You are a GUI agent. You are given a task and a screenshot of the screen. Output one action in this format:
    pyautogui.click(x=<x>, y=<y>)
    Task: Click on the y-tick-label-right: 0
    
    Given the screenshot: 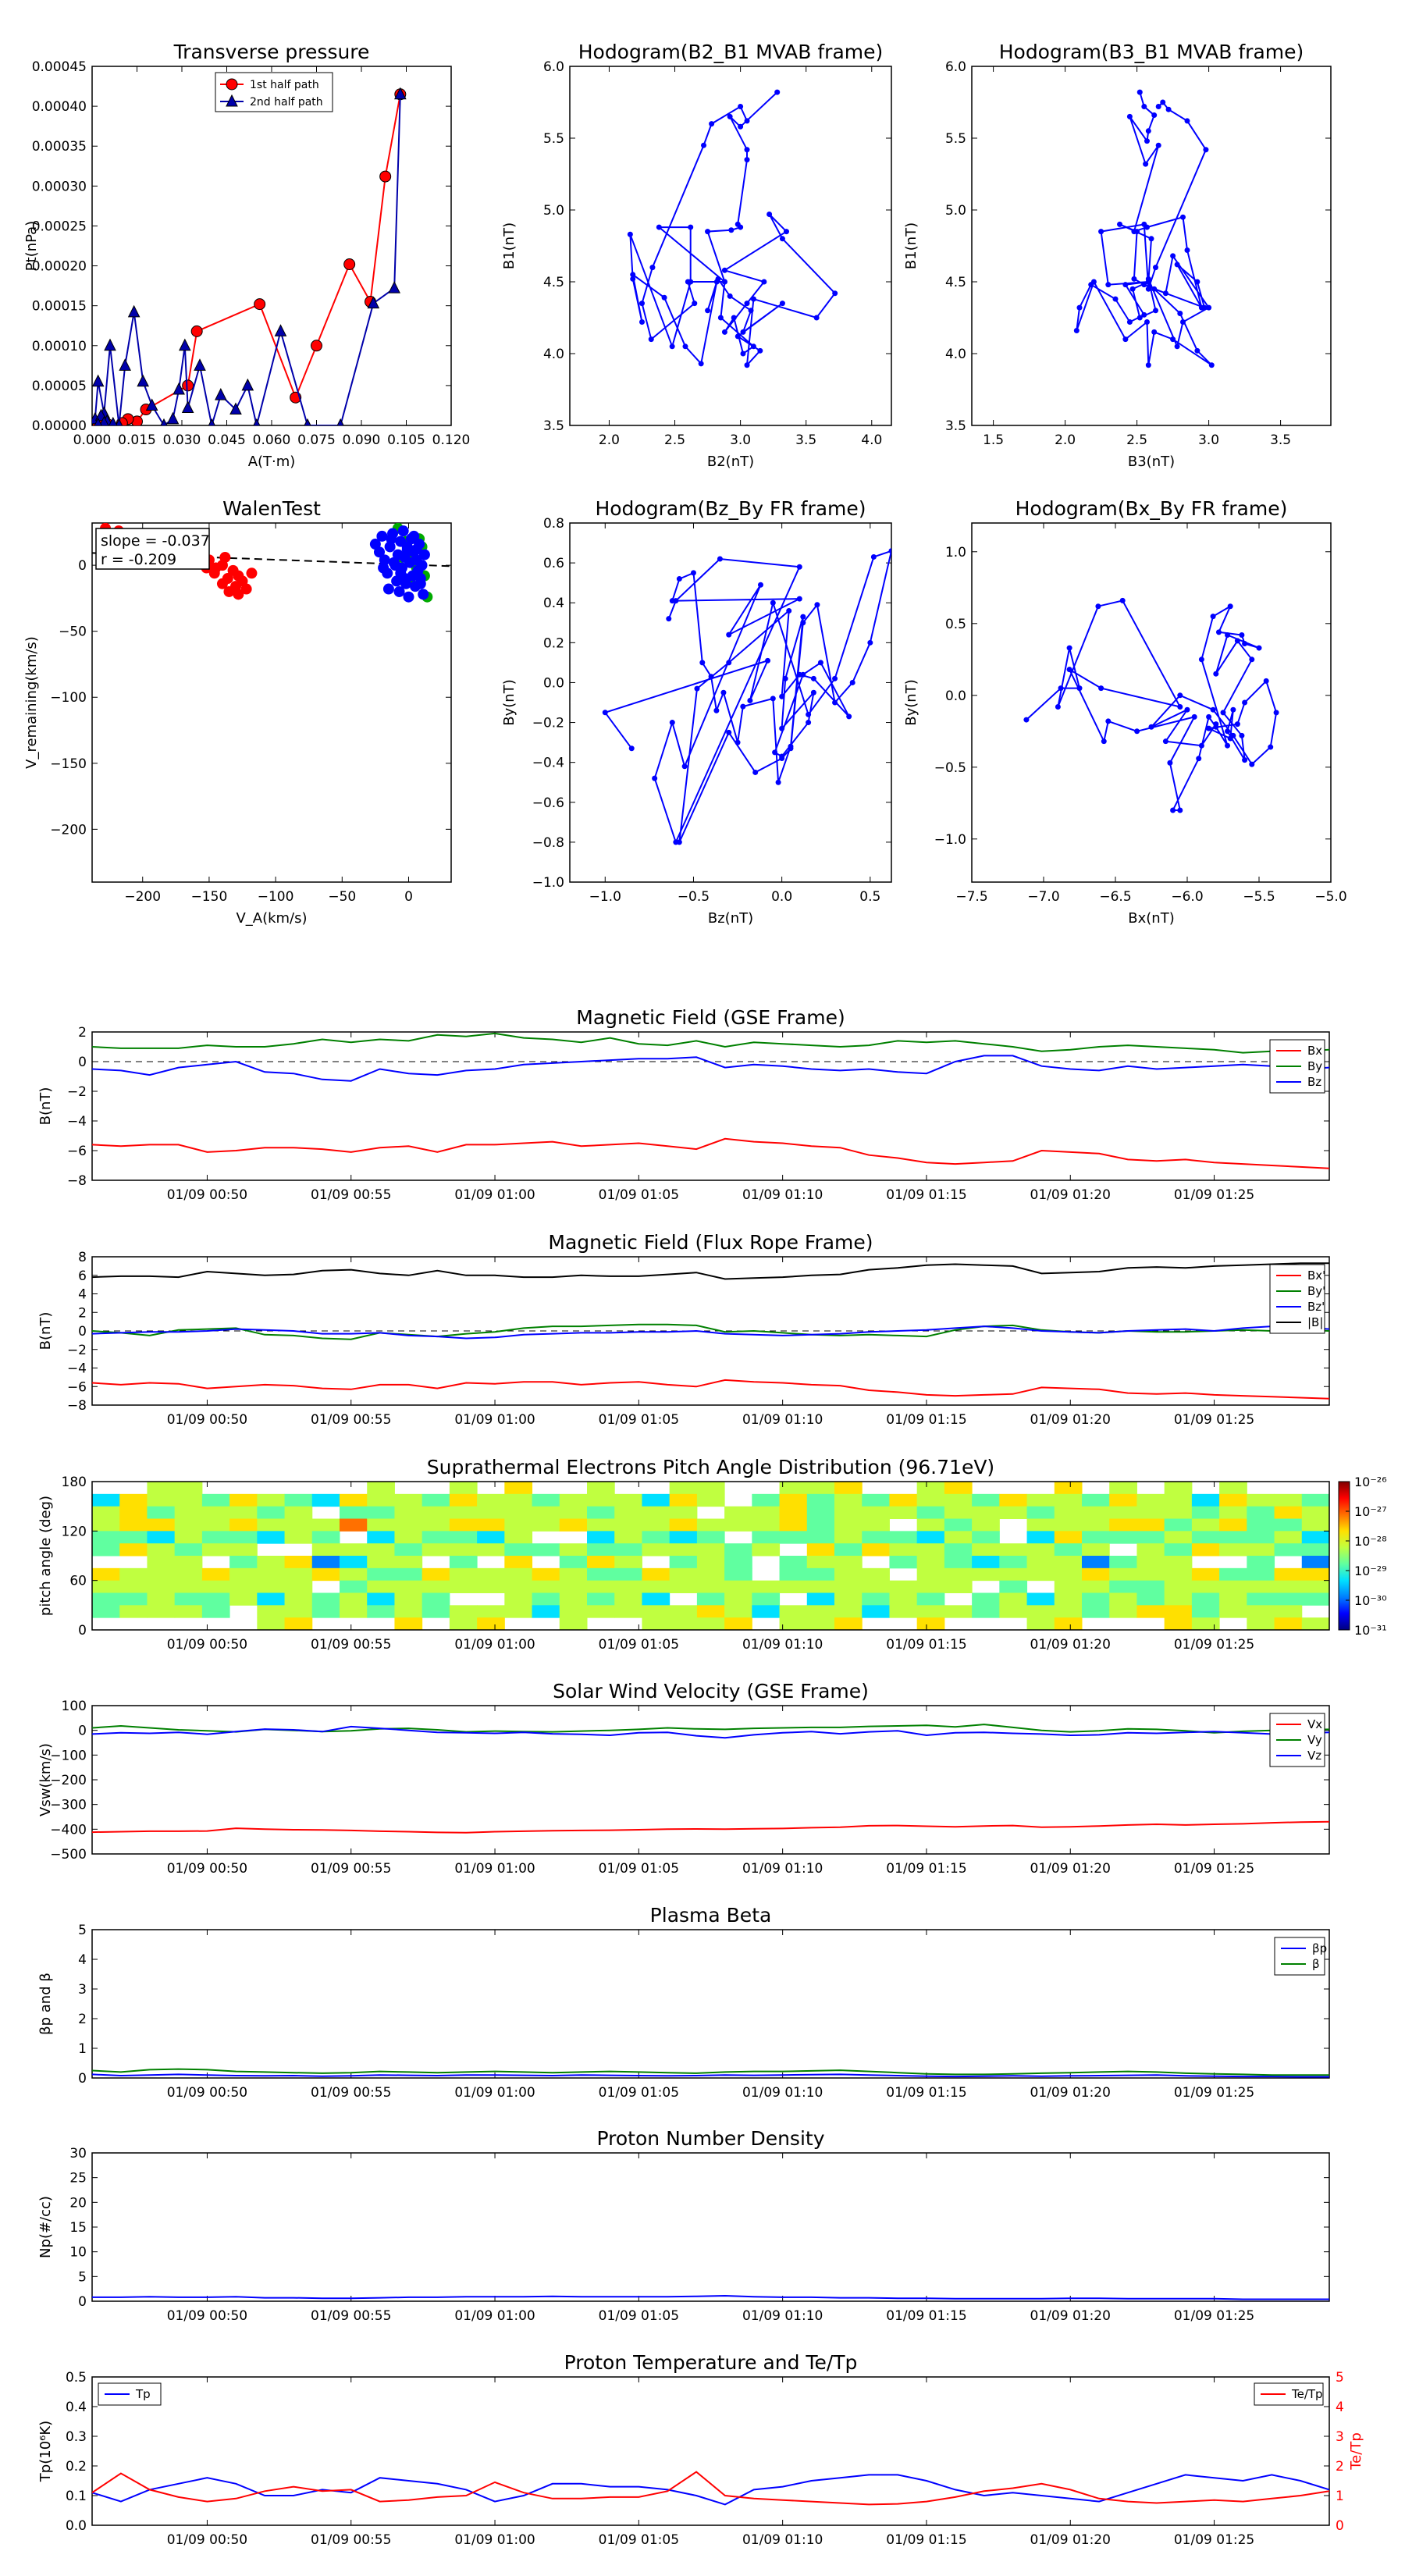 What is the action you would take?
    pyautogui.click(x=1340, y=2526)
    